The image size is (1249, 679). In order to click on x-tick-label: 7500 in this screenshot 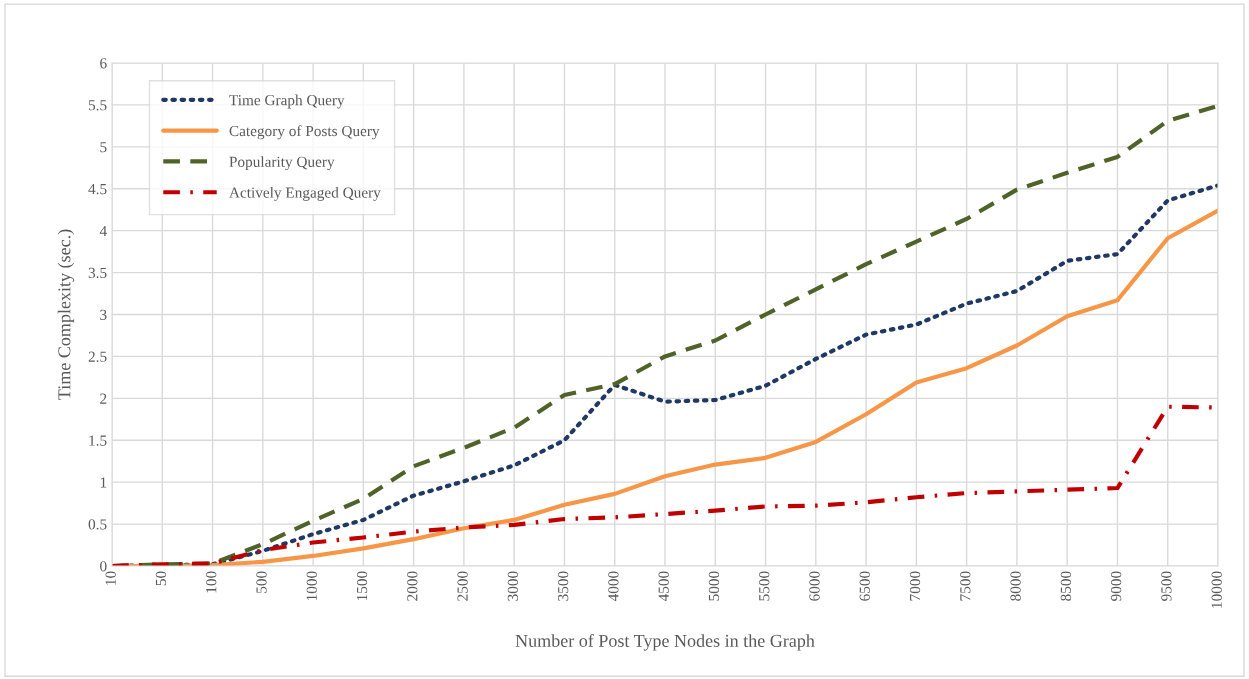, I will do `click(965, 586)`.